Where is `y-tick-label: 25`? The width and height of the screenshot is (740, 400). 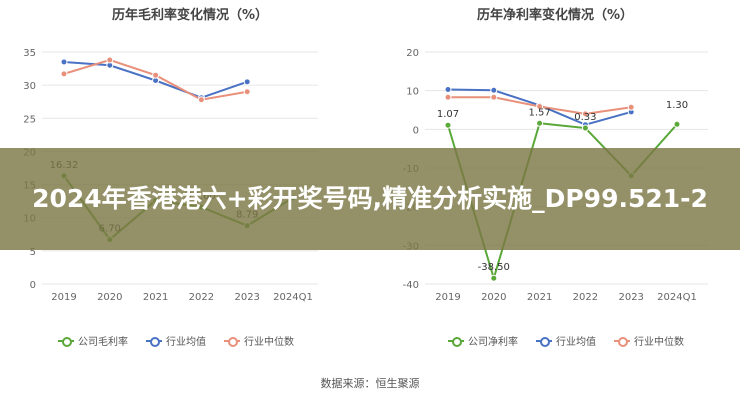
y-tick-label: 25 is located at coordinates (29, 119).